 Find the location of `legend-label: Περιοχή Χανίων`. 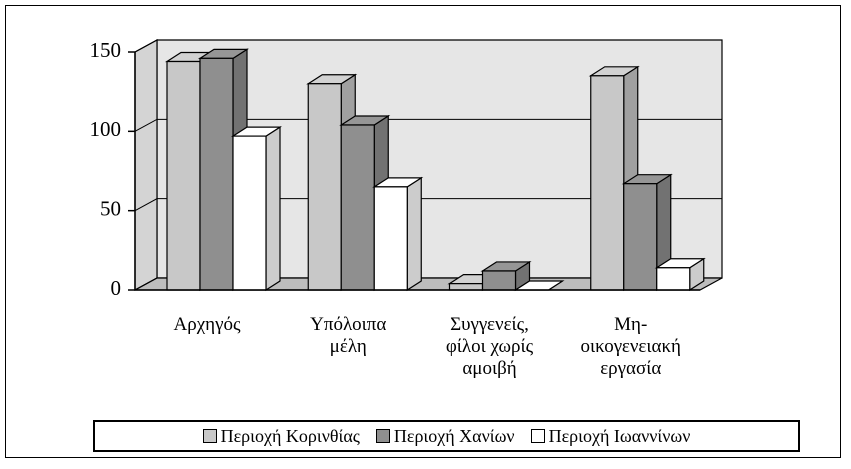

legend-label: Περιοχή Χανίων is located at coordinates (454, 435).